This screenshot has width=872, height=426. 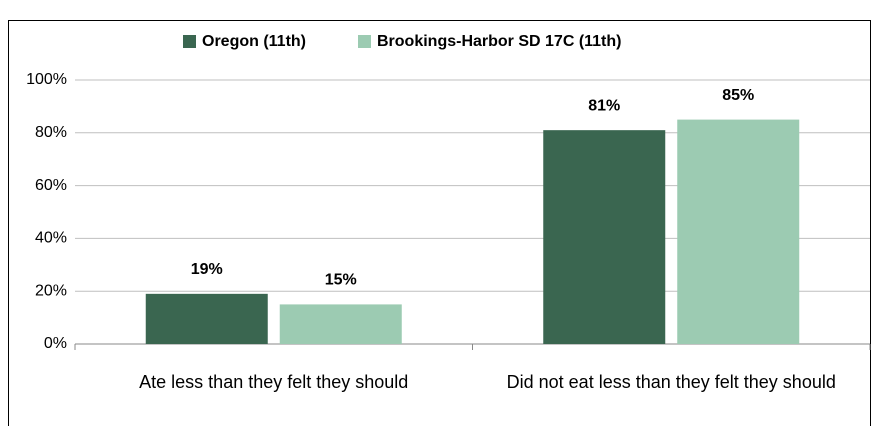 I want to click on y-tick-label: 0%, so click(x=55, y=343).